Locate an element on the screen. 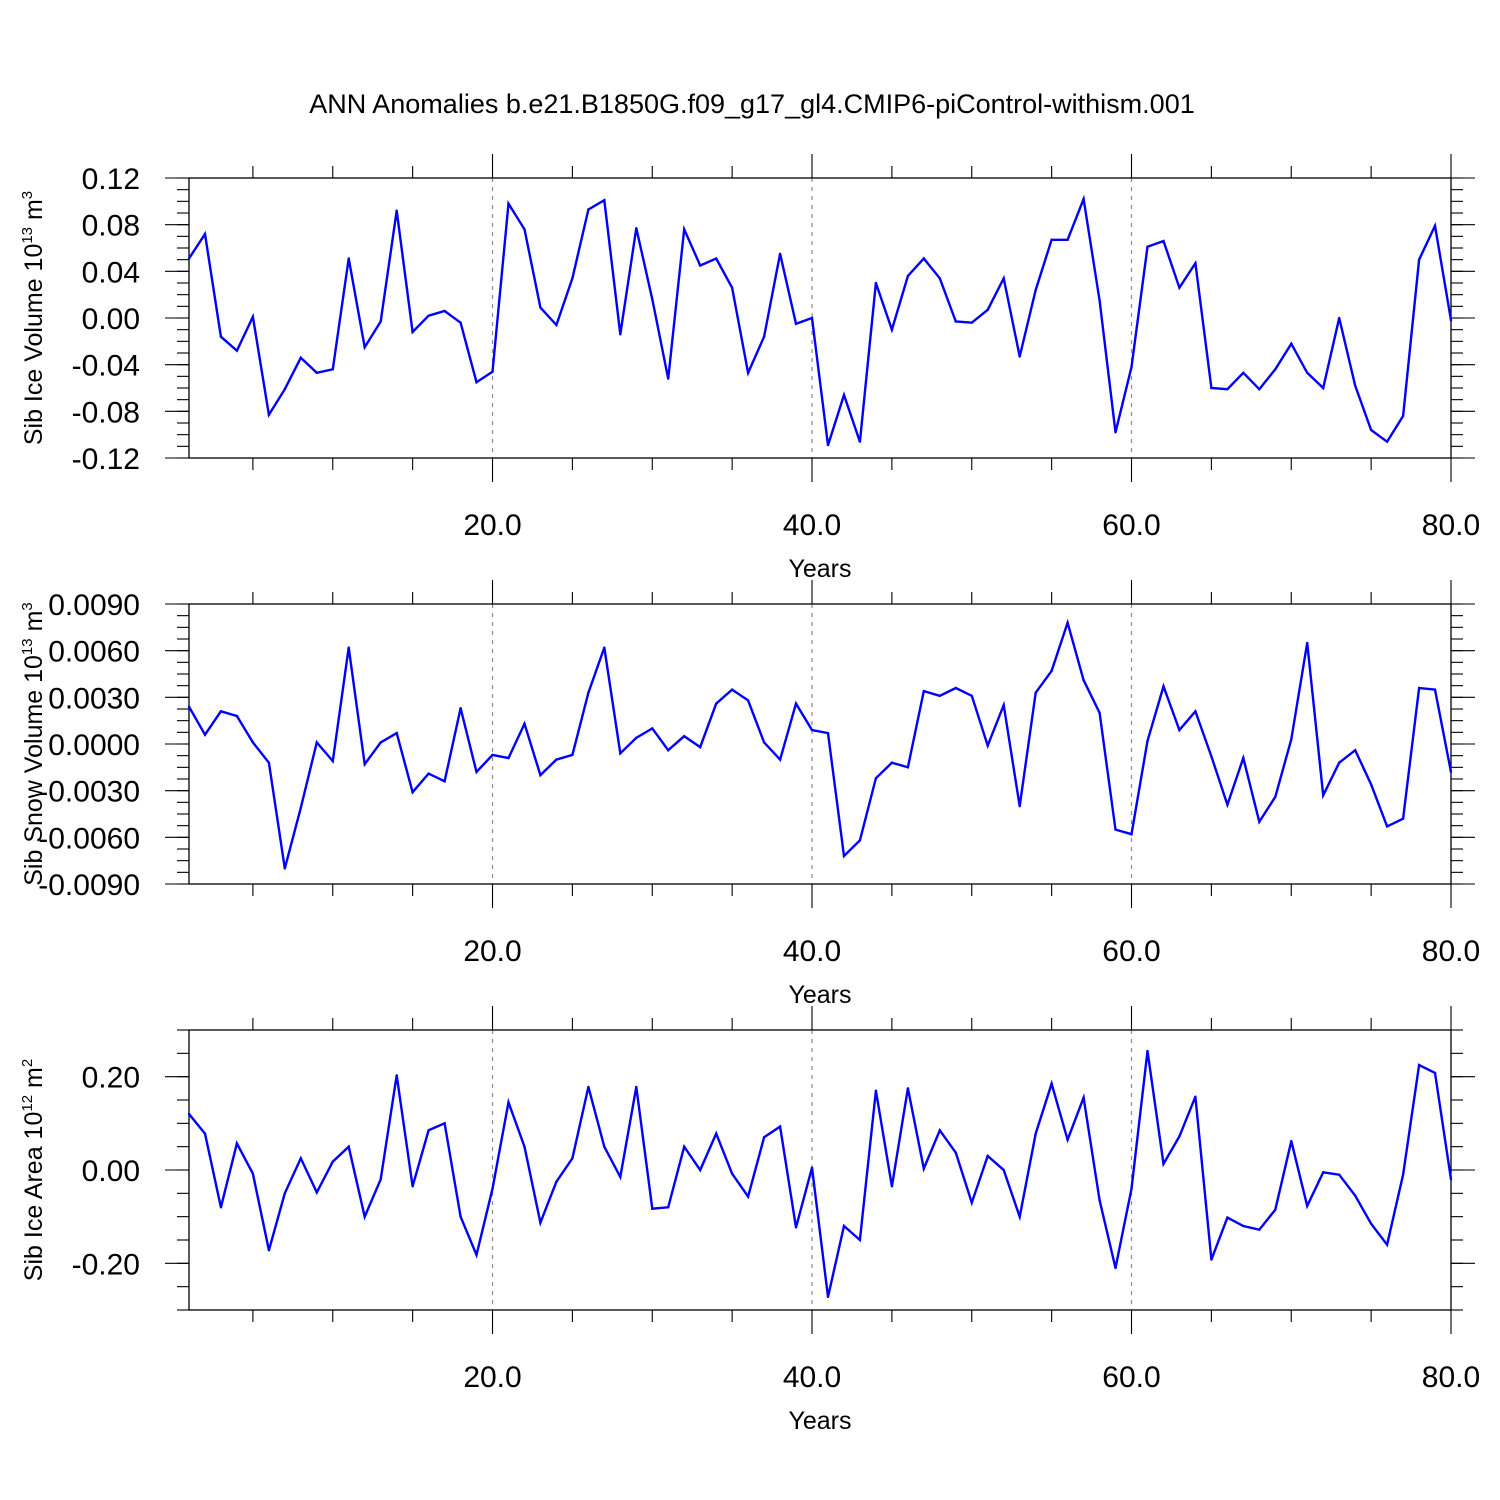  y-axis-label-wrap: Sib Ice Volume 1013 m3 is located at coordinates (33, 318).